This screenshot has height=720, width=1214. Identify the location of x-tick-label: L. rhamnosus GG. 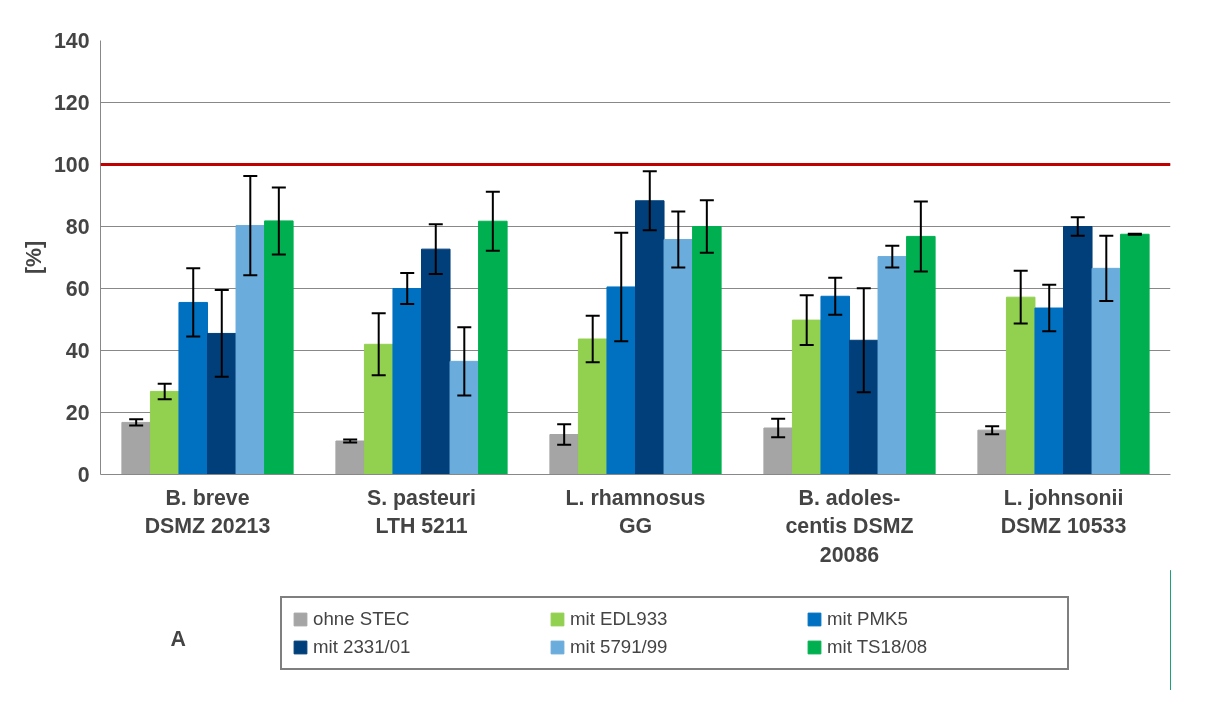
(635, 512).